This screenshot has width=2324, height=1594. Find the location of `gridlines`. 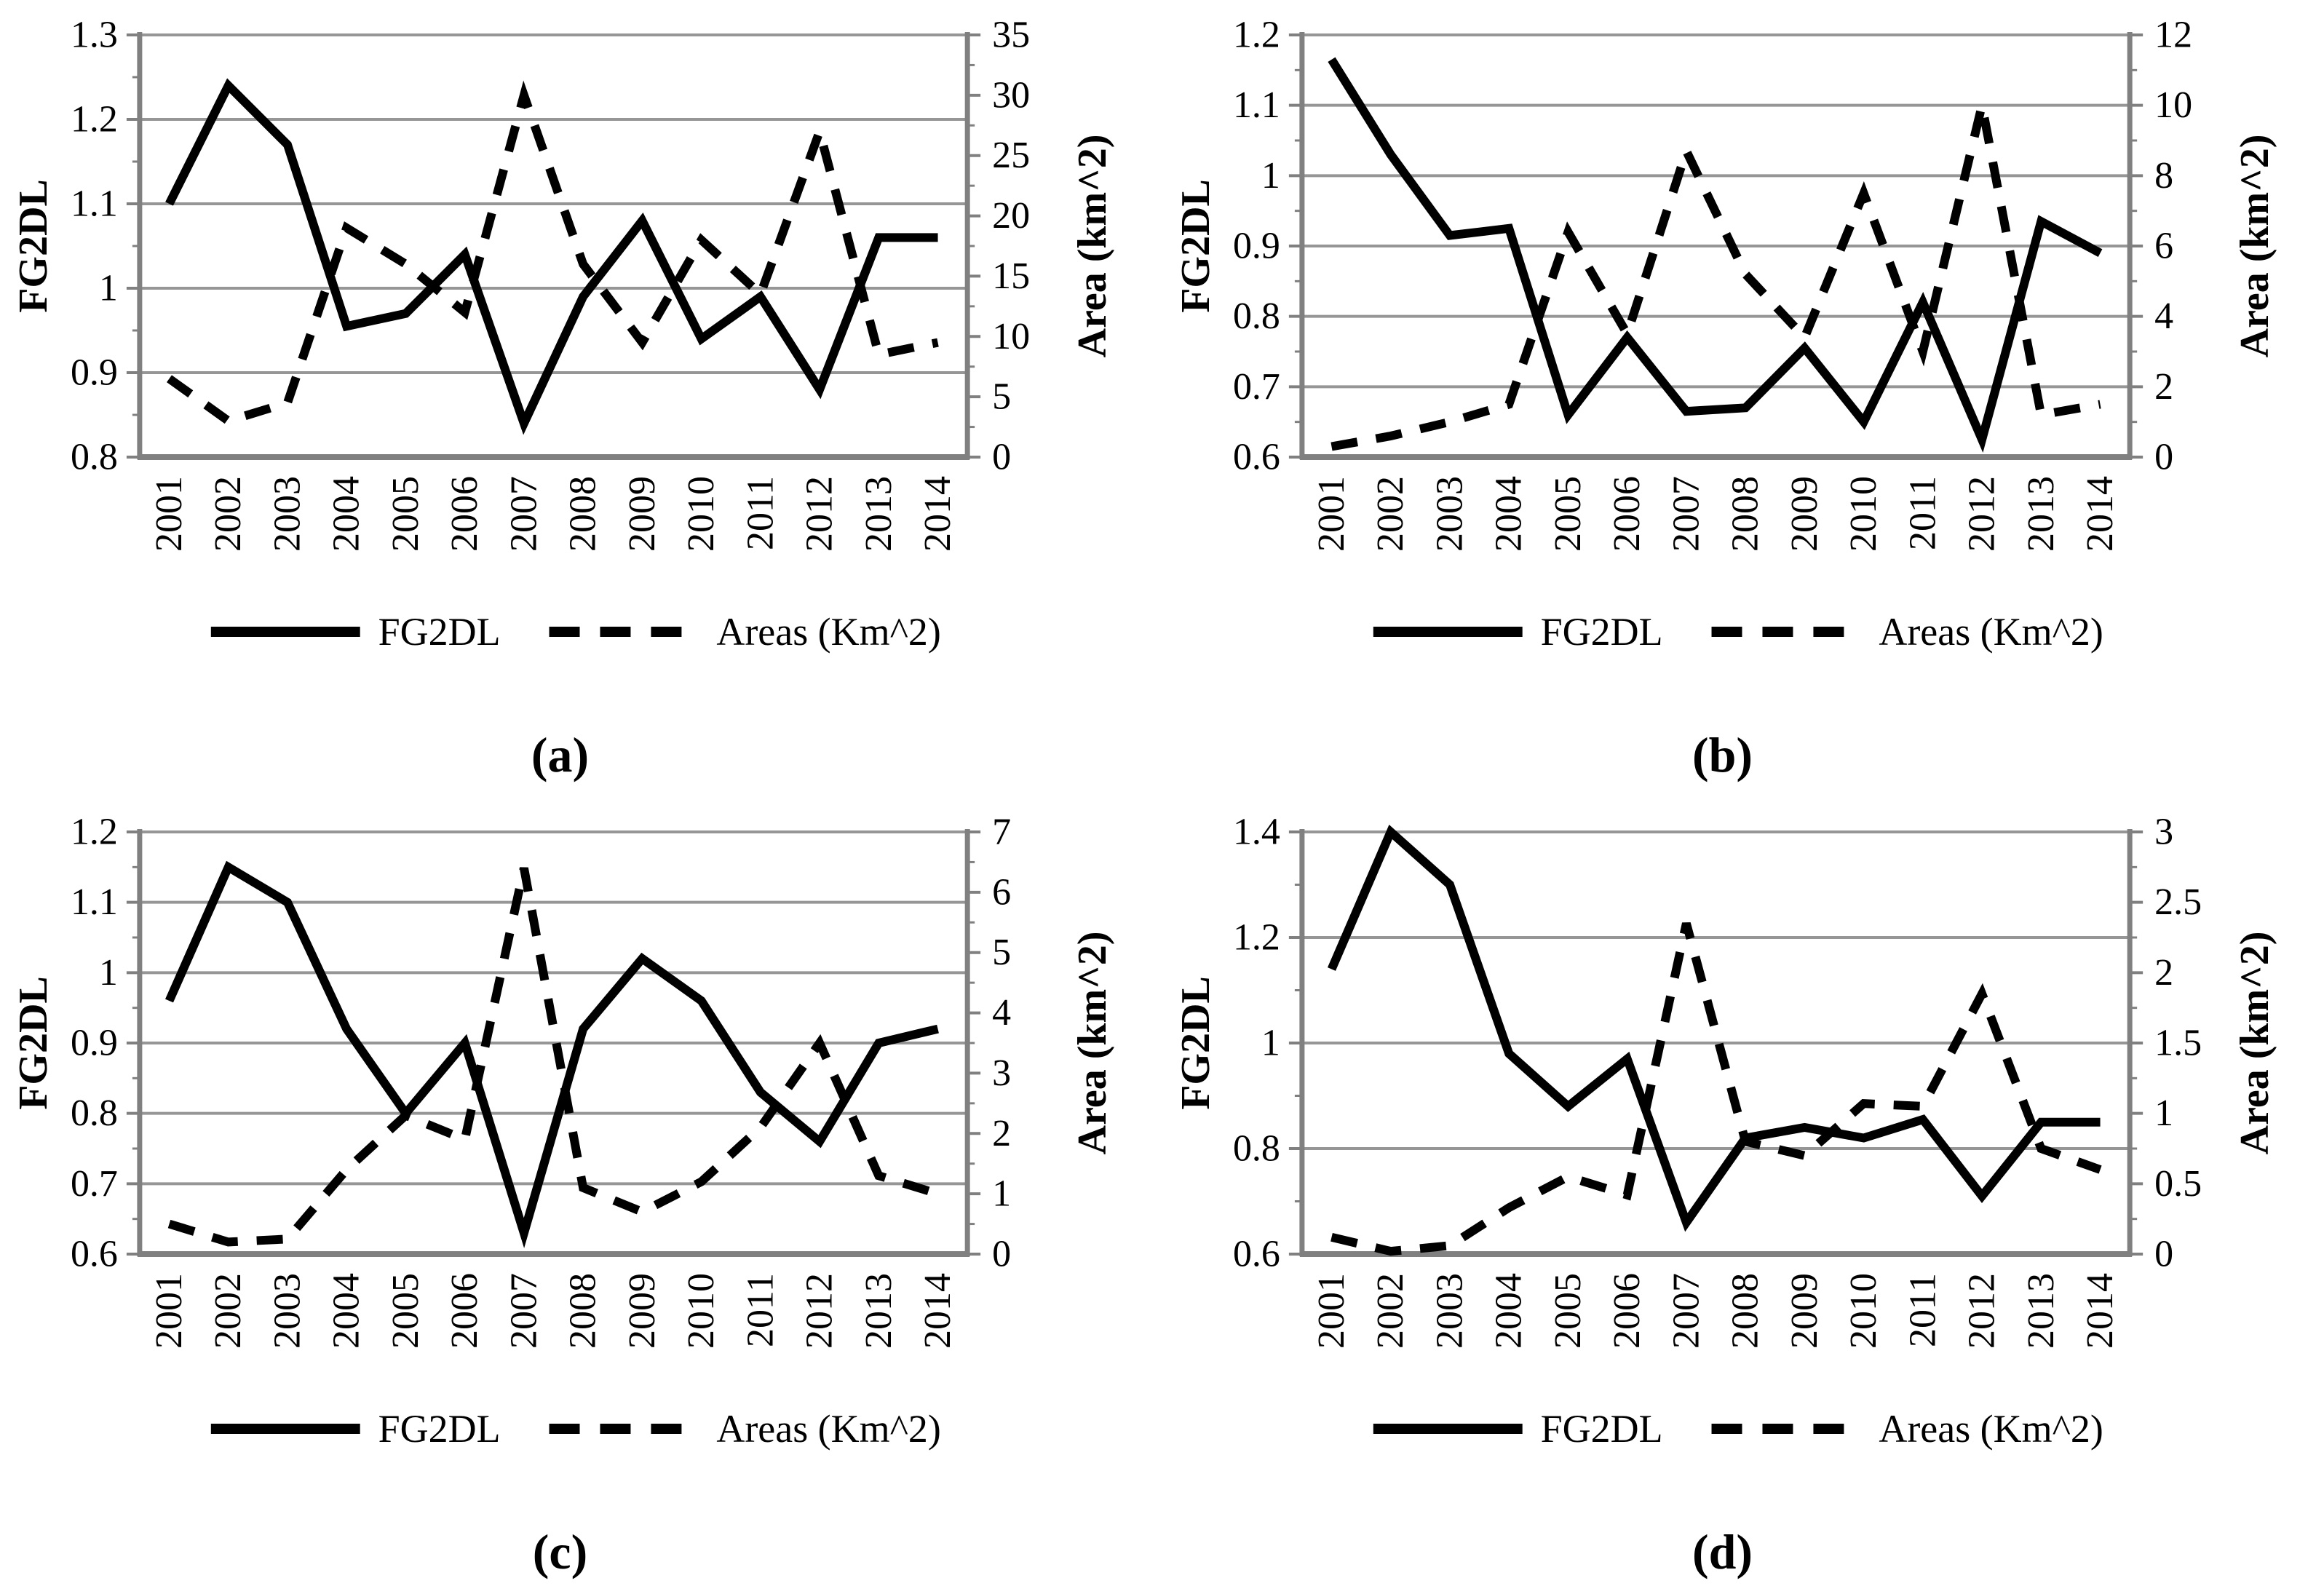

gridlines is located at coordinates (553, 1008).